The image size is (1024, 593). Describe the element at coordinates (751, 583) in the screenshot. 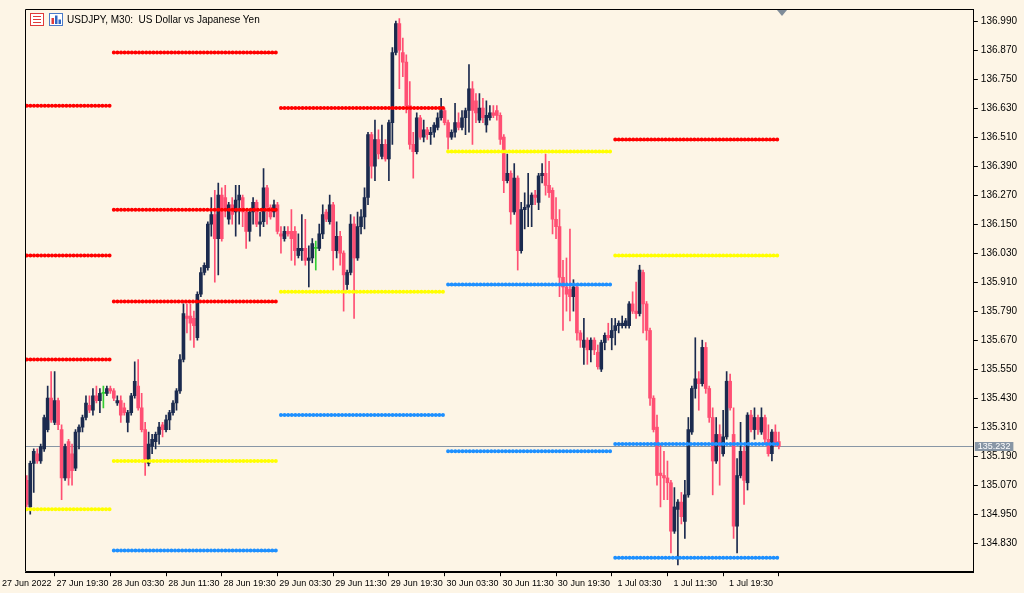

I see `x-tick-label: 1 Jul 19:30` at that location.